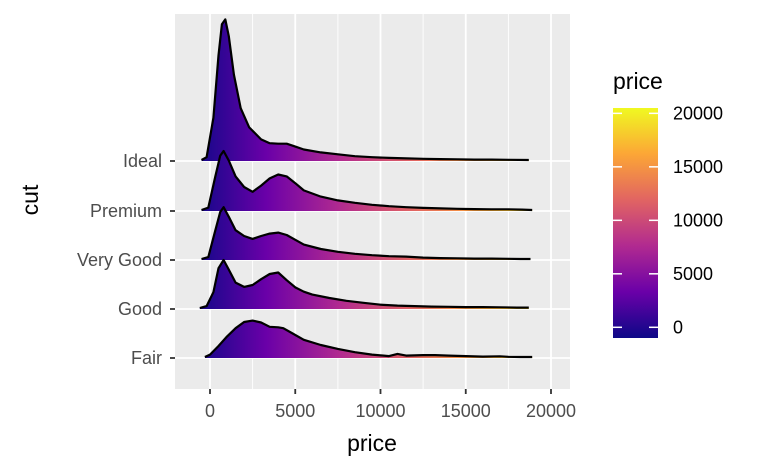 The height and width of the screenshot is (474, 768). I want to click on x-tick-label: 5000, so click(295, 411).